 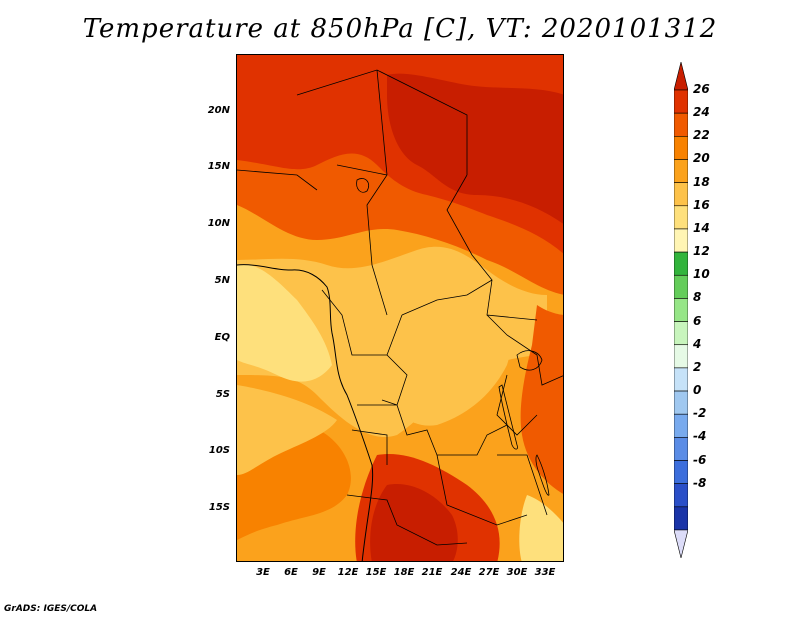 What do you see at coordinates (319, 572) in the screenshot?
I see `lon-tick: 9E` at bounding box center [319, 572].